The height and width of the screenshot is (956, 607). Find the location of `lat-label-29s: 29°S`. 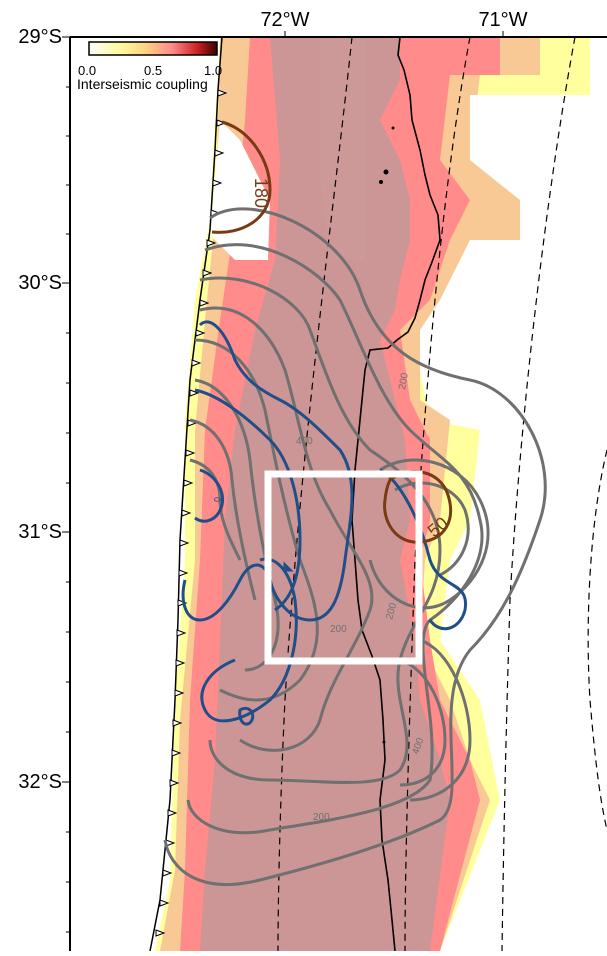

lat-label-29s: 29°S is located at coordinates (40, 37).